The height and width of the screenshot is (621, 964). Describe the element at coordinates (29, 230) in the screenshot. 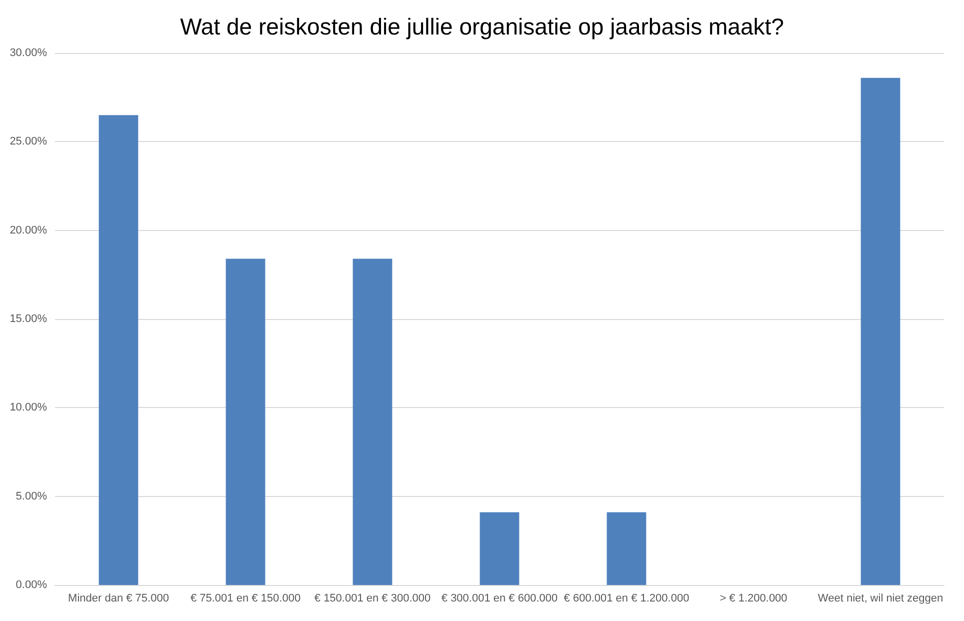

I see `y-tick-label: 20.00%` at that location.